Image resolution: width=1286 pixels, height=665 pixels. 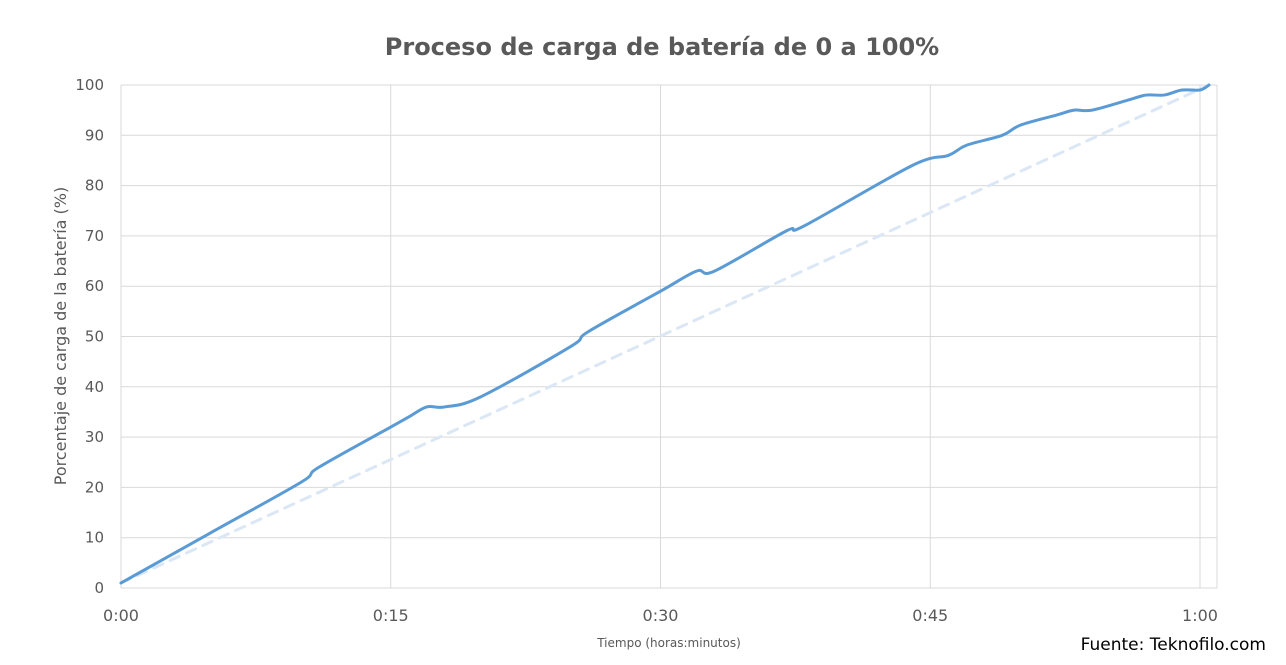 What do you see at coordinates (60, 336) in the screenshot?
I see `y-axis-title: Porcentaje de carga de la batería (%)` at bounding box center [60, 336].